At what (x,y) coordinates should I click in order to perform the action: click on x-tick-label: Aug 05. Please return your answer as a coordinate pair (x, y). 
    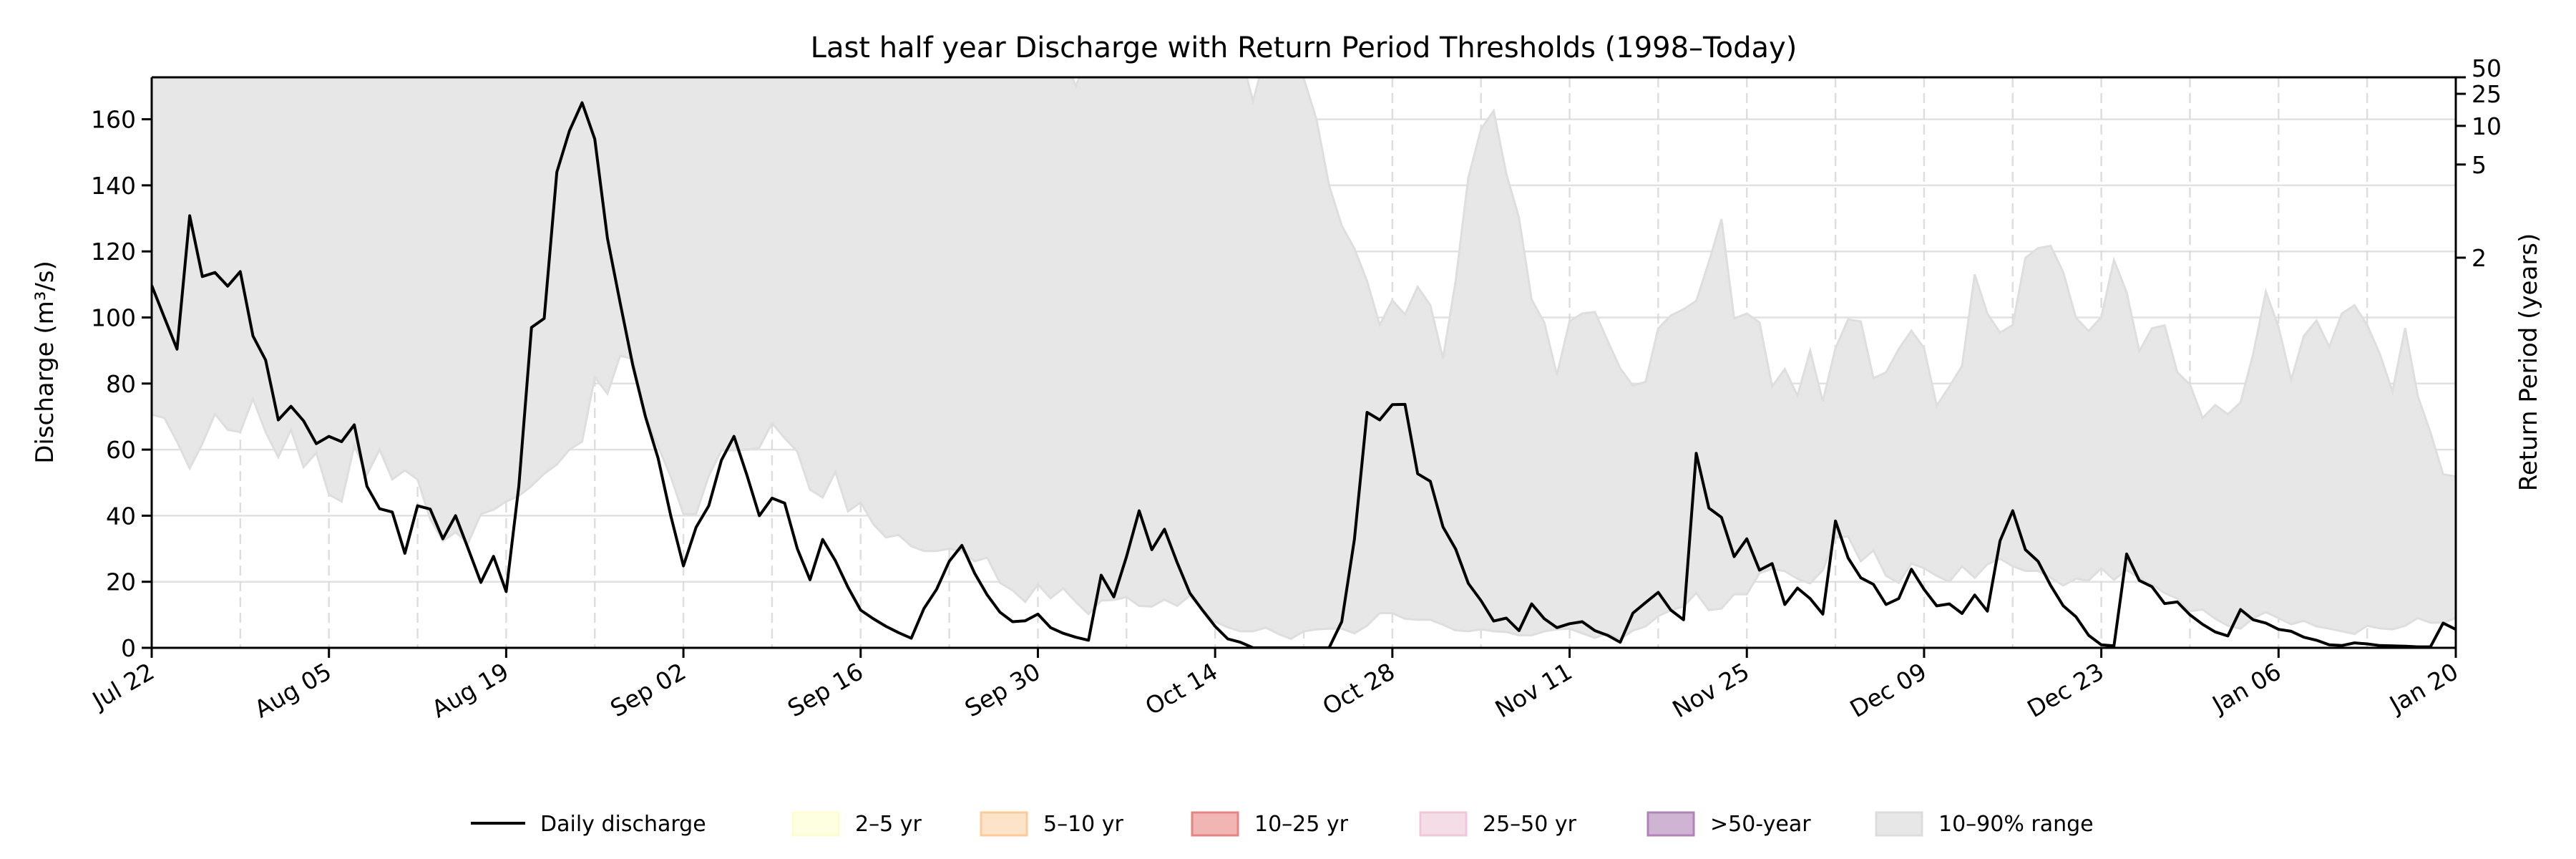
    Looking at the image, I should click on (293, 690).